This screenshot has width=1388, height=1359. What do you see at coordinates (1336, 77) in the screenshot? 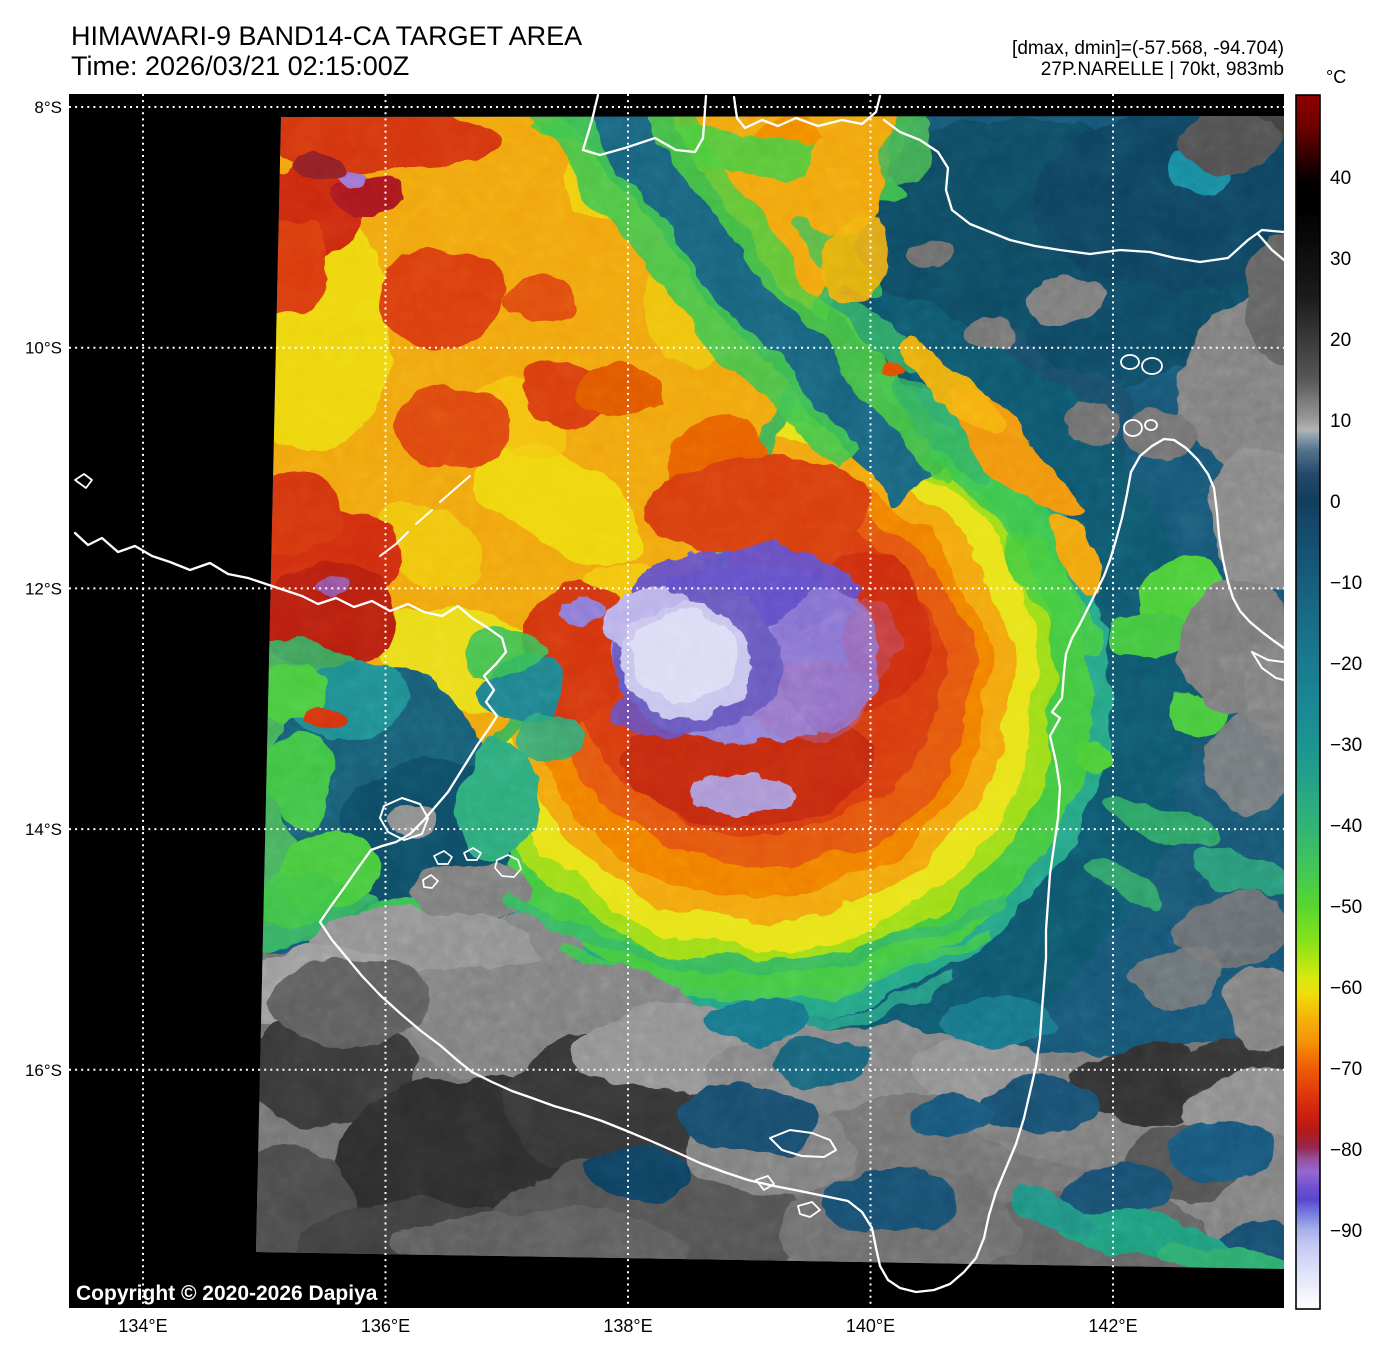
I see `svg-text: °C` at bounding box center [1336, 77].